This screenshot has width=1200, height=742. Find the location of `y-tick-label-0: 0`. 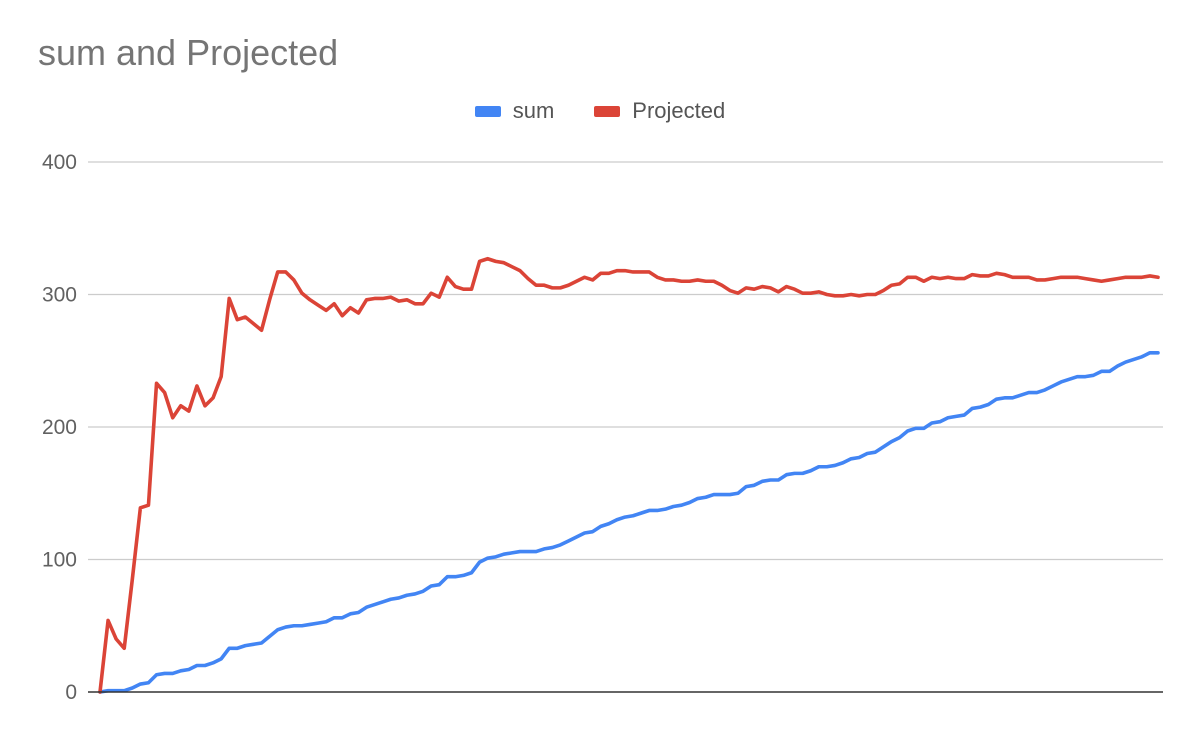

y-tick-label-0: 0 is located at coordinates (71, 692).